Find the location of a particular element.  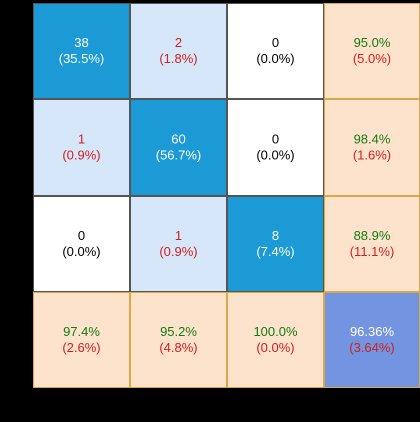

matrix-cell-r1-c3: 98.4%(1.6%) is located at coordinates (372, 147).